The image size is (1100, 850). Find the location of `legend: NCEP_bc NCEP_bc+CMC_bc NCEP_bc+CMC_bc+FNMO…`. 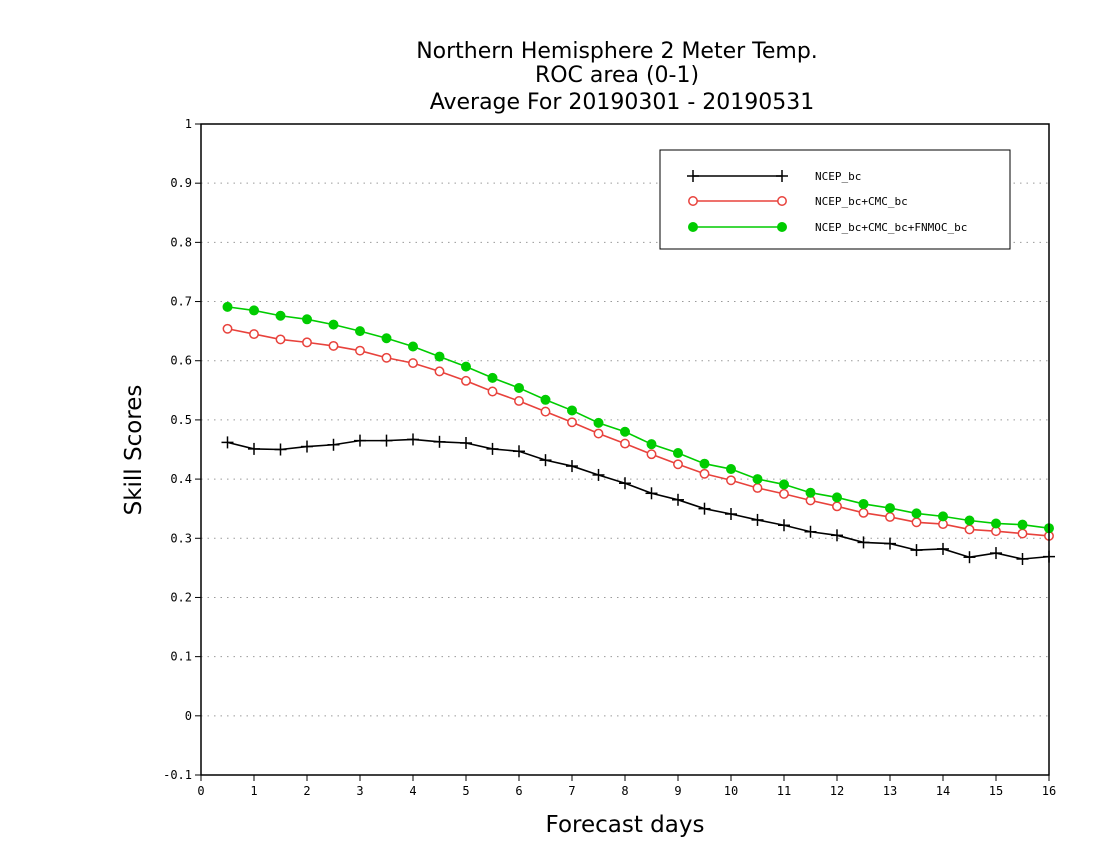

legend: NCEP_bc NCEP_bc+CMC_bc NCEP_bc+CMC_bc+FNMO… is located at coordinates (835, 199).